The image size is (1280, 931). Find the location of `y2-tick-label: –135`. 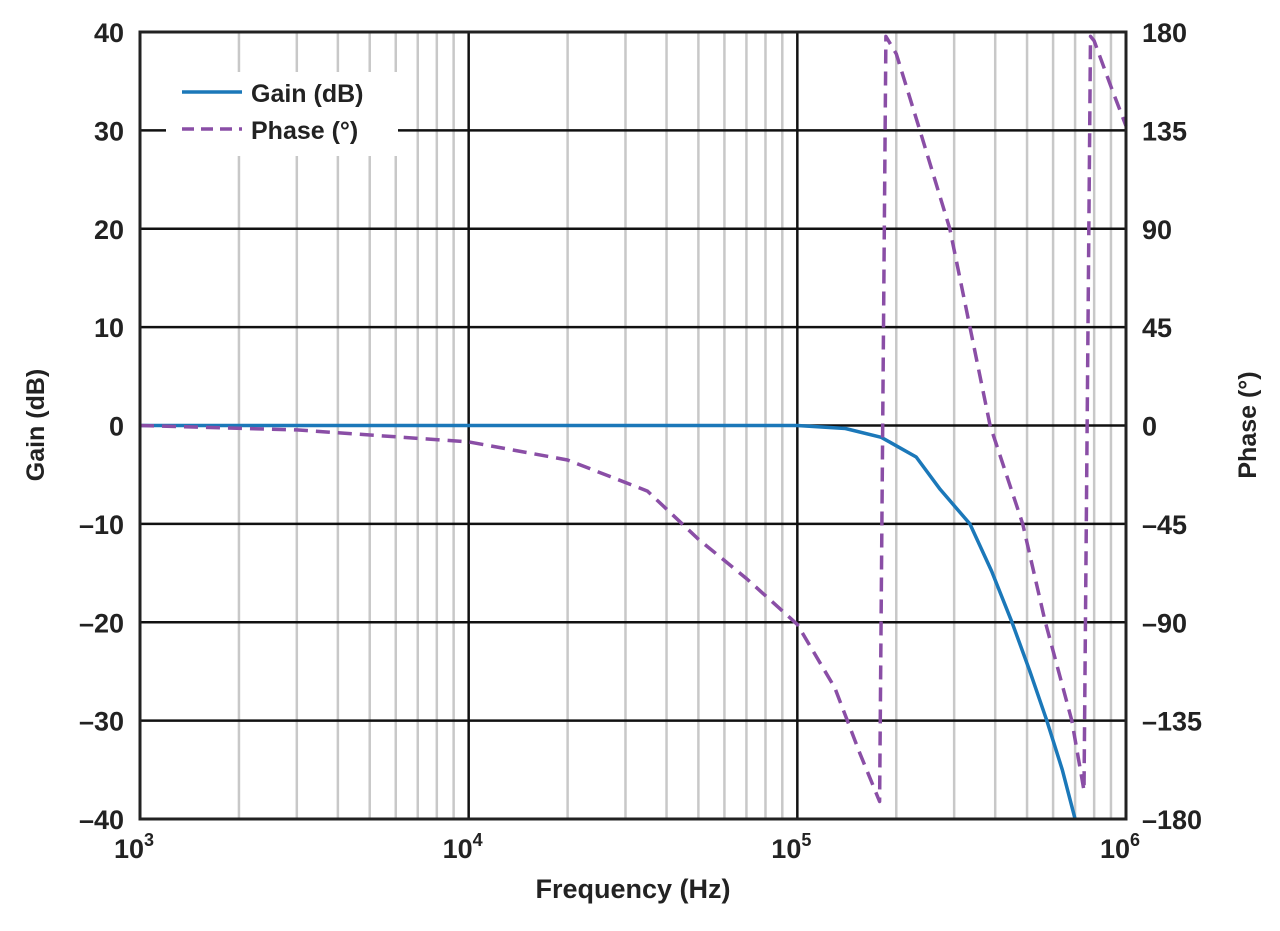

y2-tick-label: –135 is located at coordinates (1172, 722).